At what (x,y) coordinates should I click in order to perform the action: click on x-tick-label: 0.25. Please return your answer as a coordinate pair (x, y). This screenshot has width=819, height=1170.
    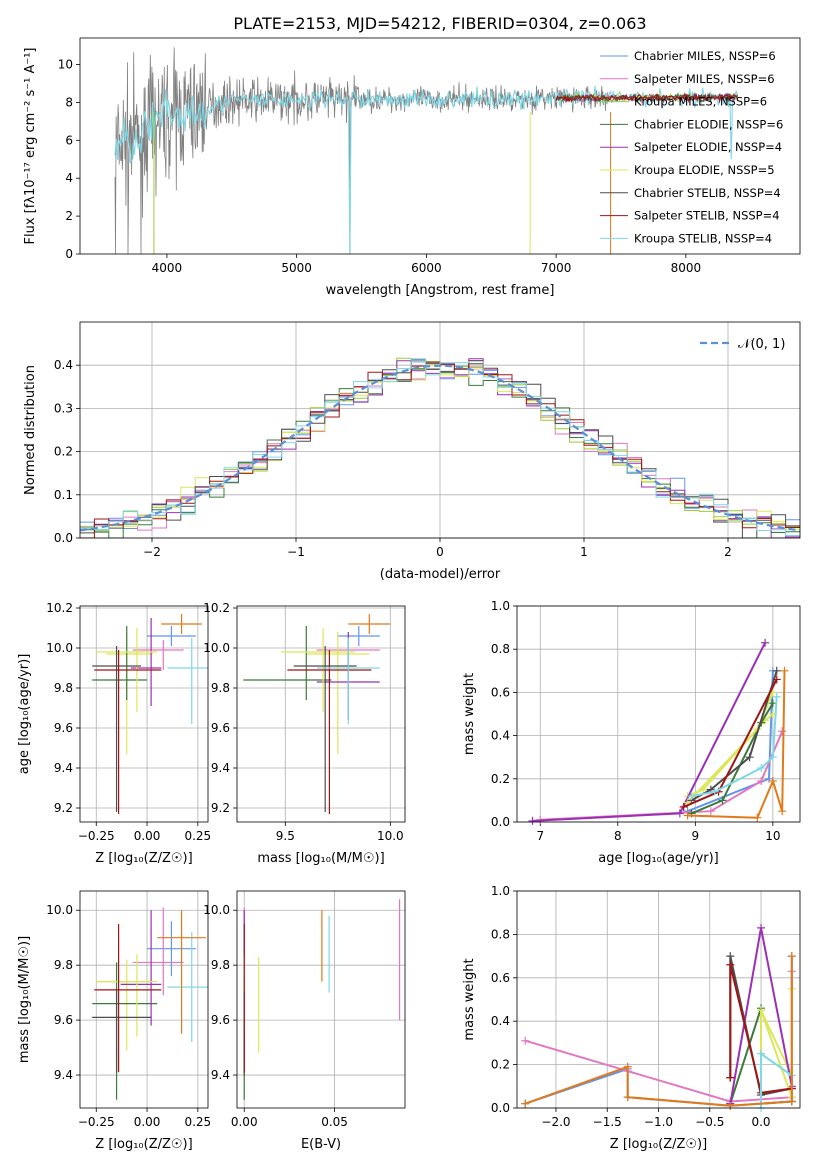
    Looking at the image, I should click on (197, 836).